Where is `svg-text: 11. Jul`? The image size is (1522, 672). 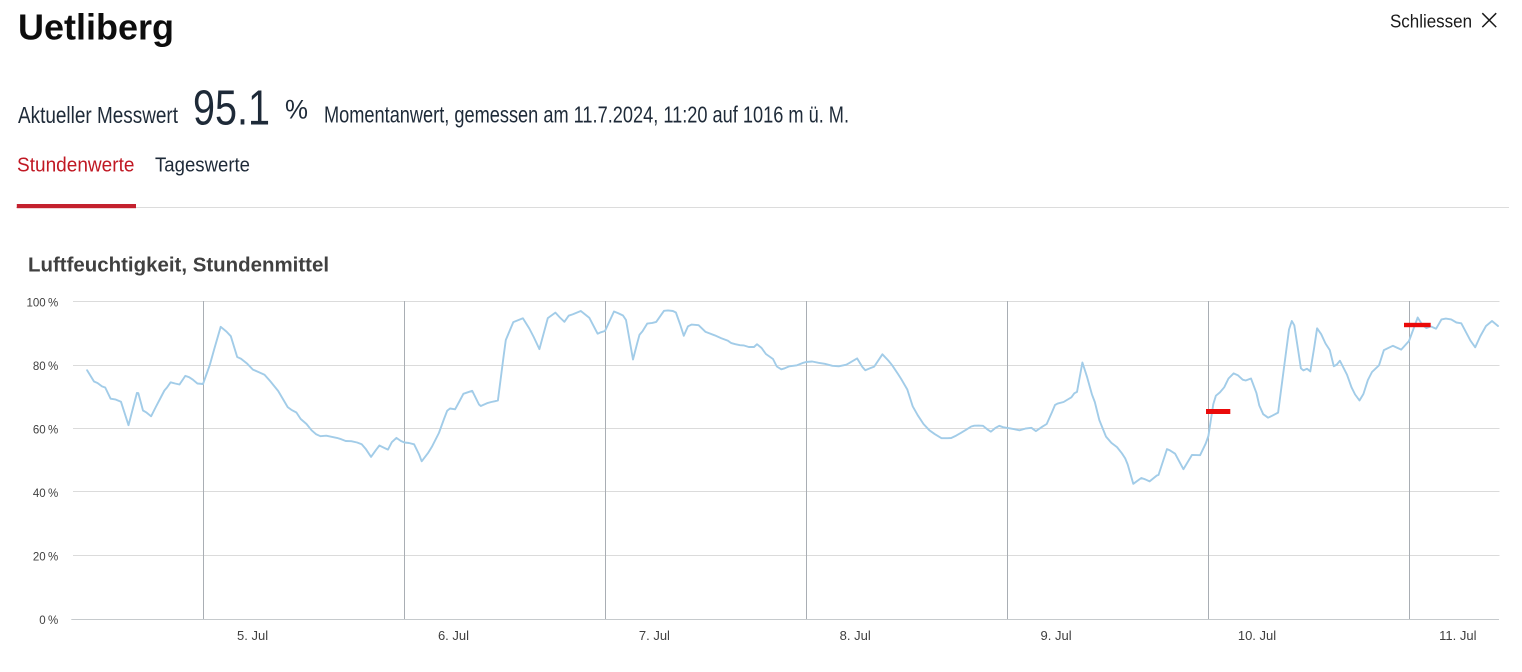 svg-text: 11. Jul is located at coordinates (1457, 635).